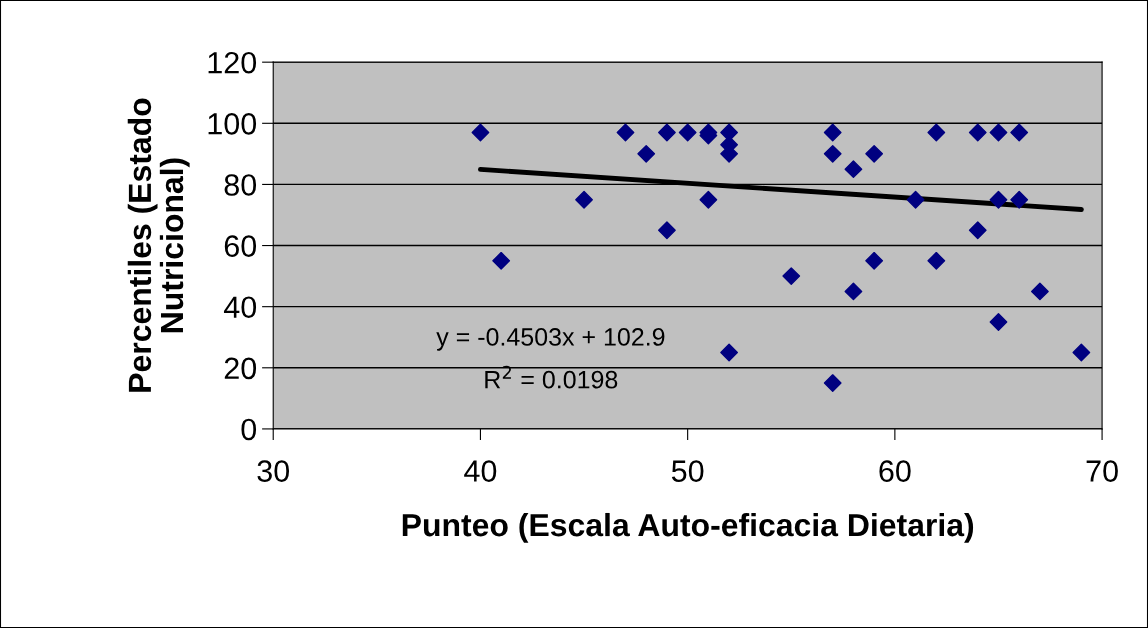 The width and height of the screenshot is (1148, 628). I want to click on x-tick-label: 40, so click(480, 471).